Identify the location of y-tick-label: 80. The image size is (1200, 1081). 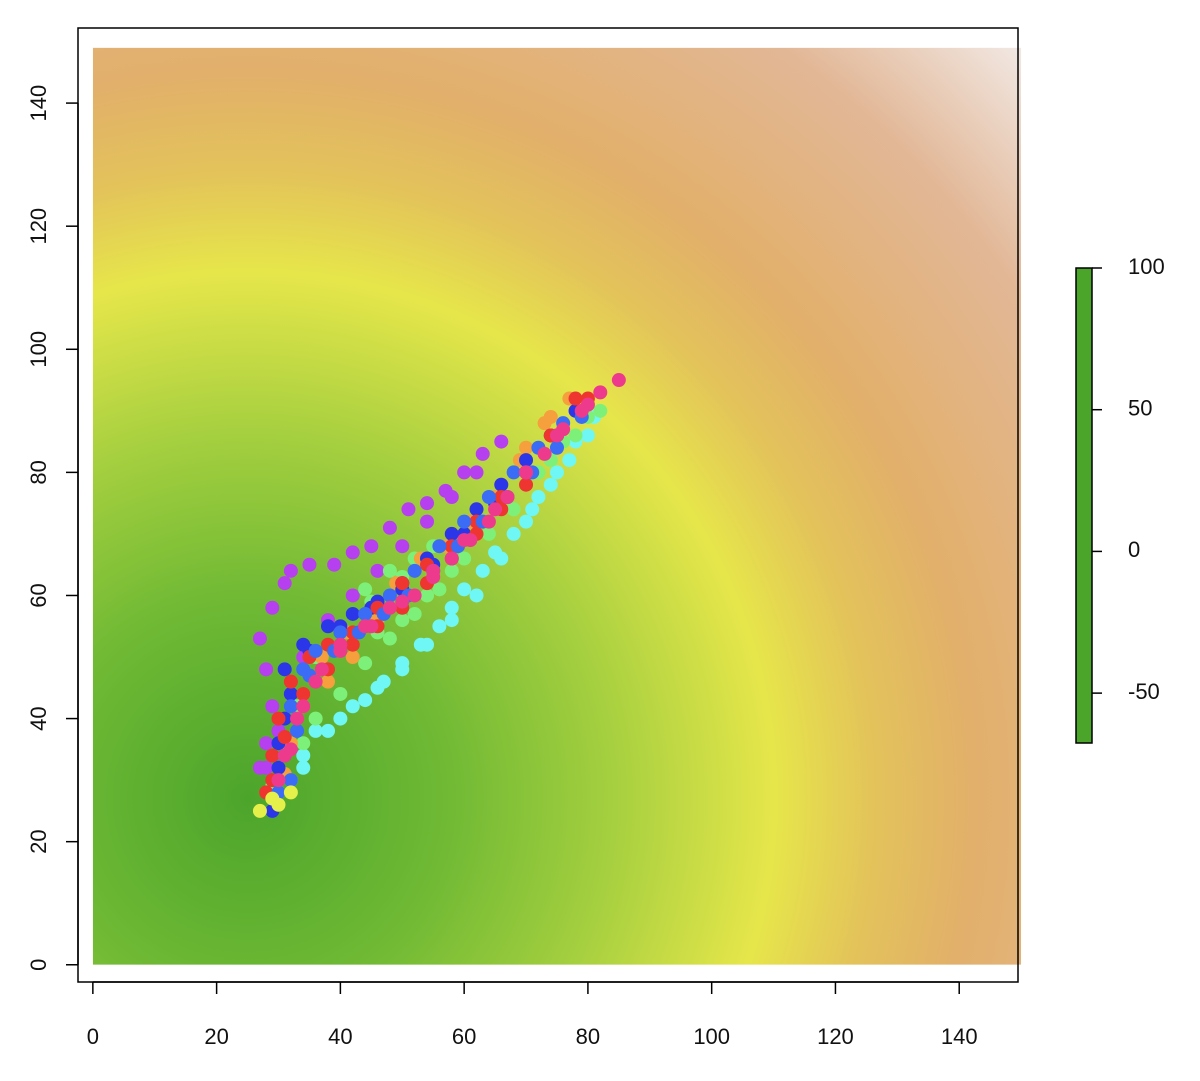
(38, 472).